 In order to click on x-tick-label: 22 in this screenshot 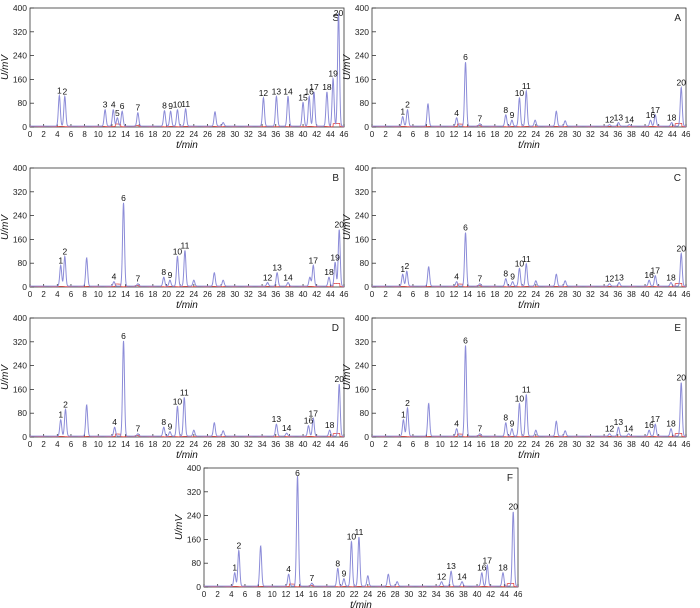, I will do `click(180, 294)`.